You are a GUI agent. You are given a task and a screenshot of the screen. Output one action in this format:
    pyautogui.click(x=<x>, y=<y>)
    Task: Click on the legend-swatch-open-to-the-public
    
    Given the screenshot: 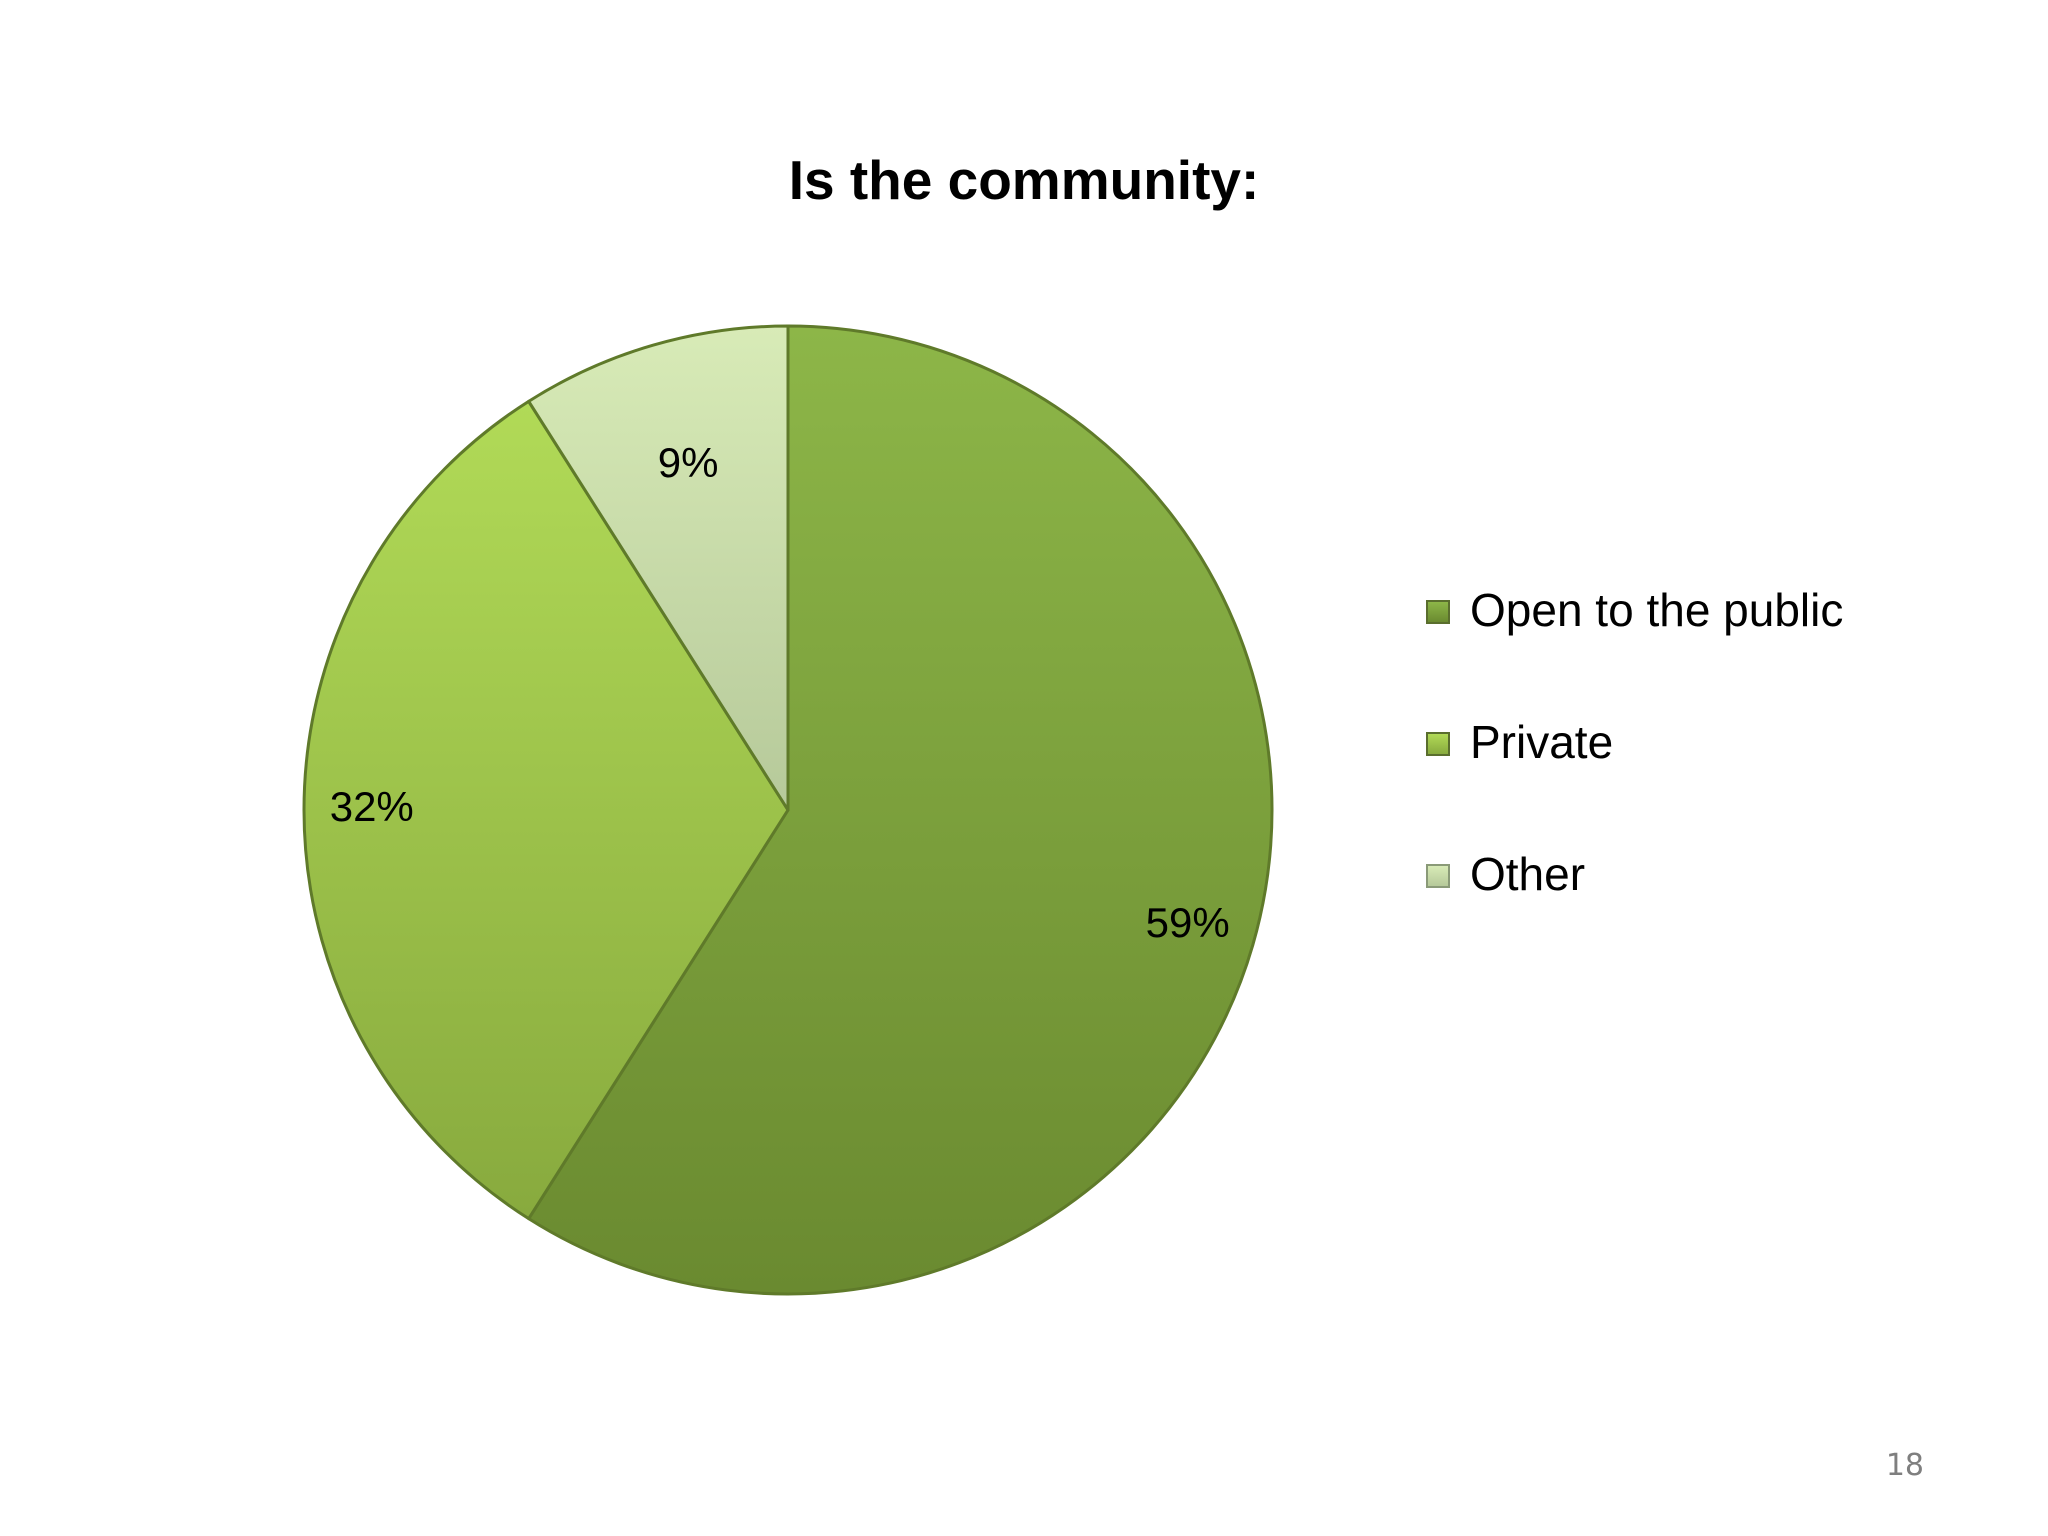 What is the action you would take?
    pyautogui.click(x=1438, y=612)
    